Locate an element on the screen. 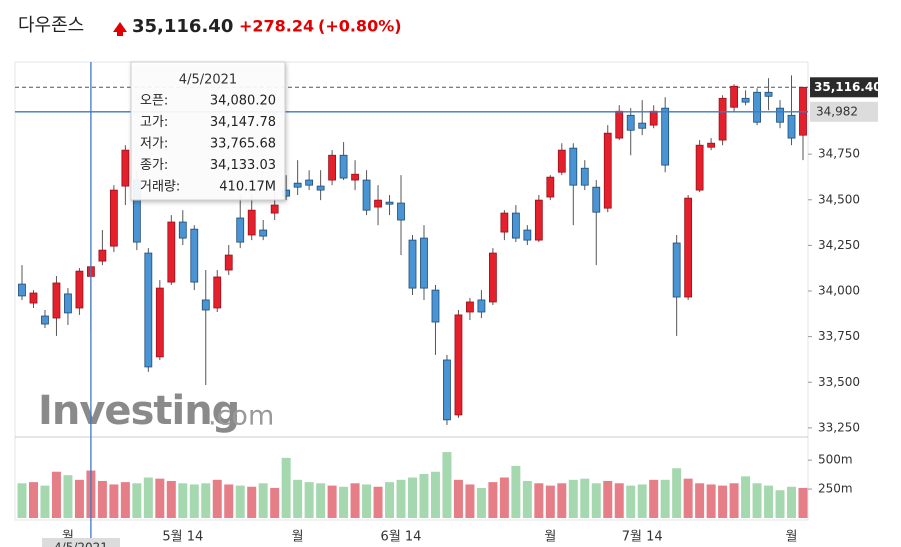 The height and width of the screenshot is (547, 901). tooltip-row-value: 410.17M is located at coordinates (247, 187).